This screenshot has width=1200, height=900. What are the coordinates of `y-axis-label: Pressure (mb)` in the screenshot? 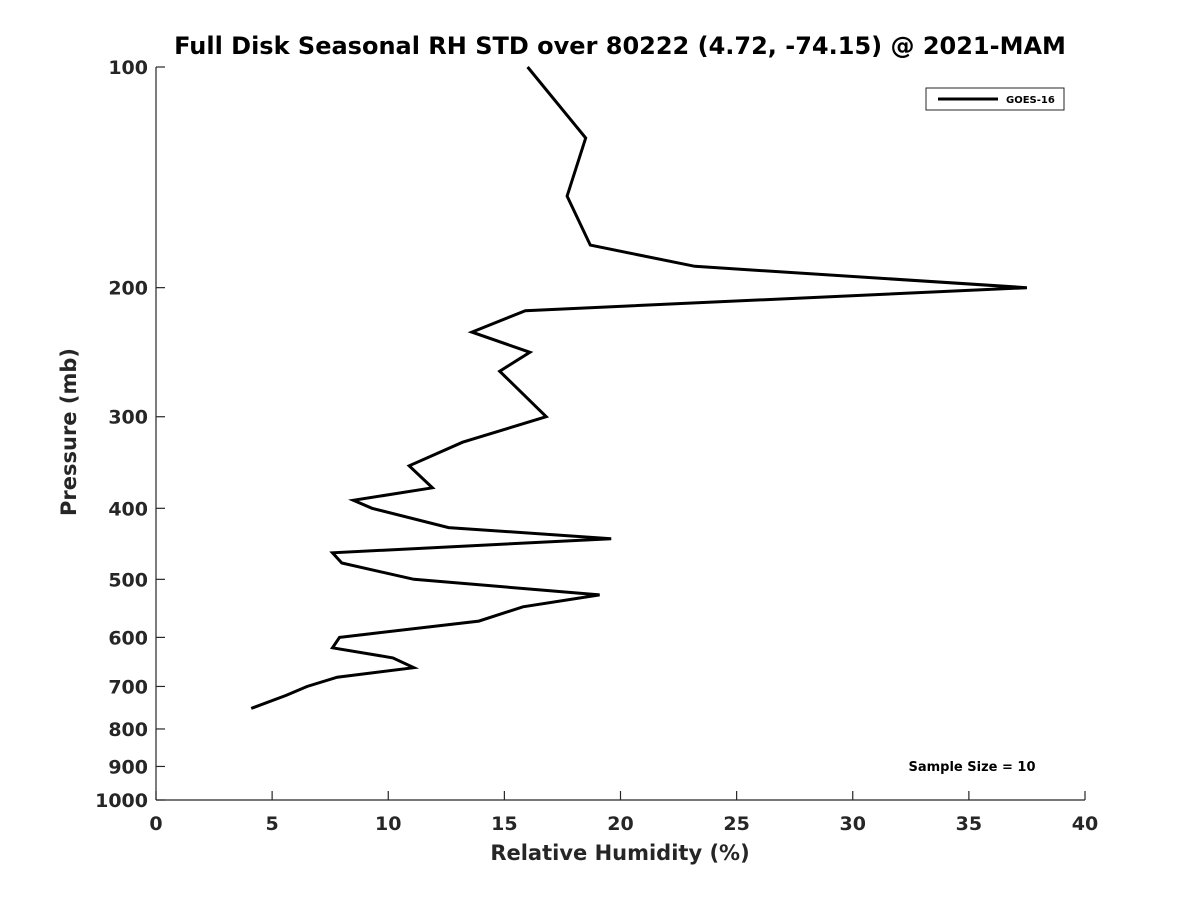 It's located at (69, 432).